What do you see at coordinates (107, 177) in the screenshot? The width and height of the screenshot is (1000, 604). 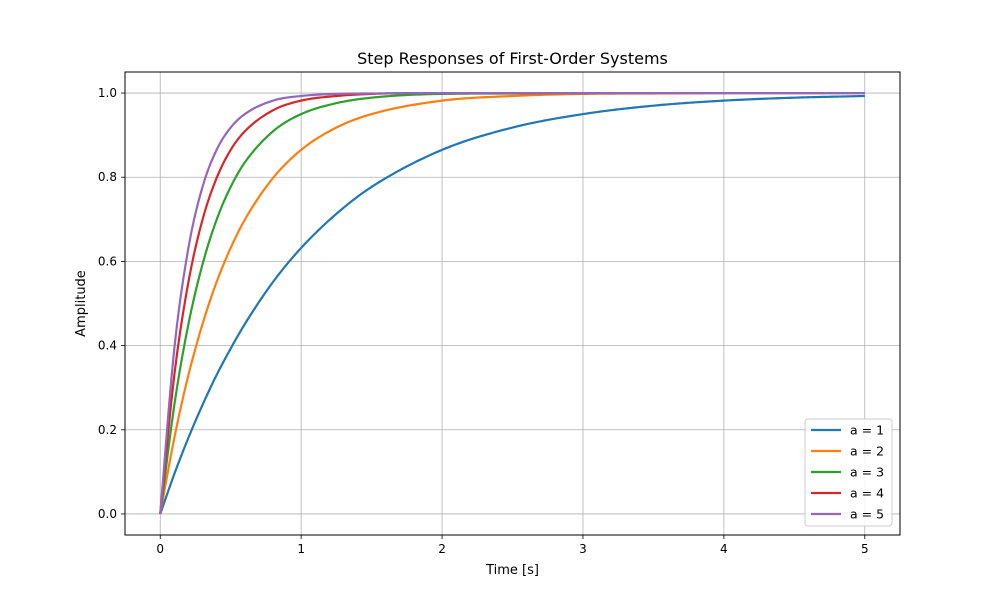 I see `y-tick-label: 0.8` at bounding box center [107, 177].